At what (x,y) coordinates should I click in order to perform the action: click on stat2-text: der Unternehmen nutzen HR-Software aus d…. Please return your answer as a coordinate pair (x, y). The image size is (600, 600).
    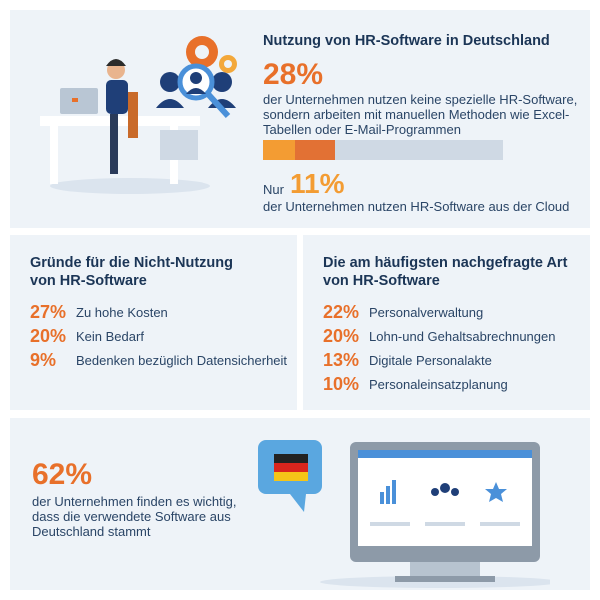
    Looking at the image, I should click on (416, 206).